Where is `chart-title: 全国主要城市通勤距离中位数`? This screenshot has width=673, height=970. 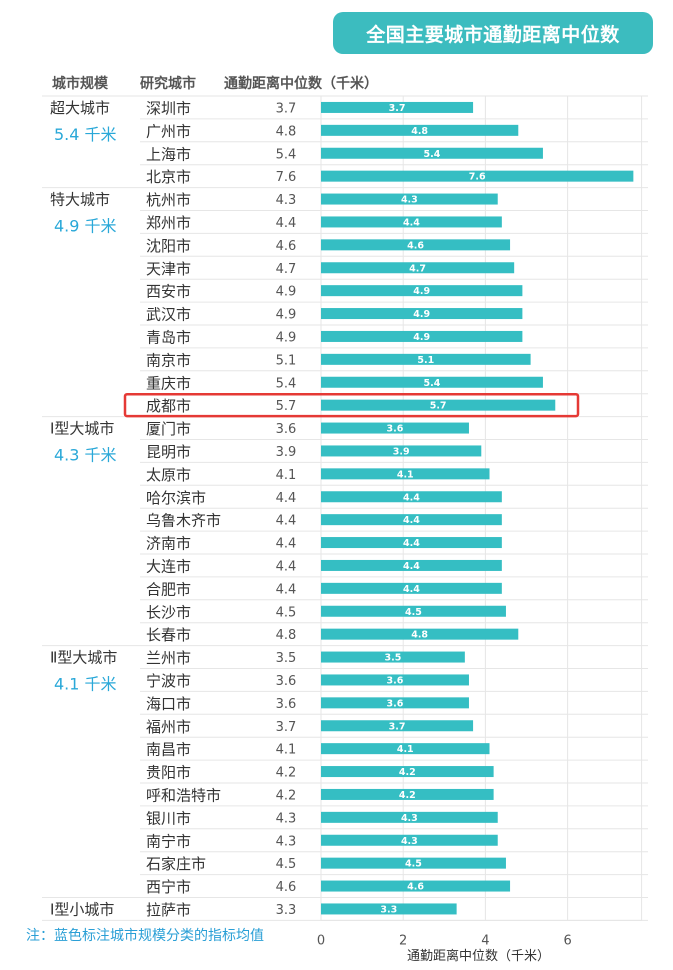
chart-title: 全国主要城市通勤距离中位数 is located at coordinates (493, 33).